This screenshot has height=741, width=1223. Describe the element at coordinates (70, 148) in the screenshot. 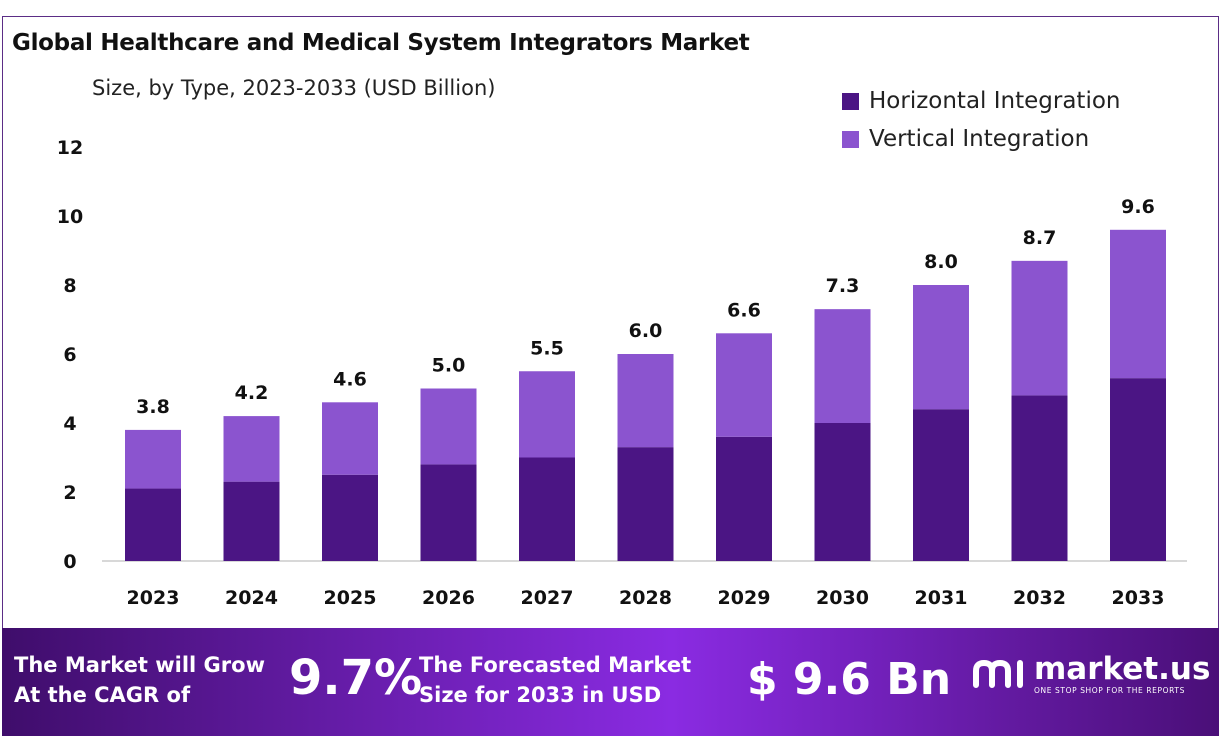

I see `y-tick-label: 12` at that location.